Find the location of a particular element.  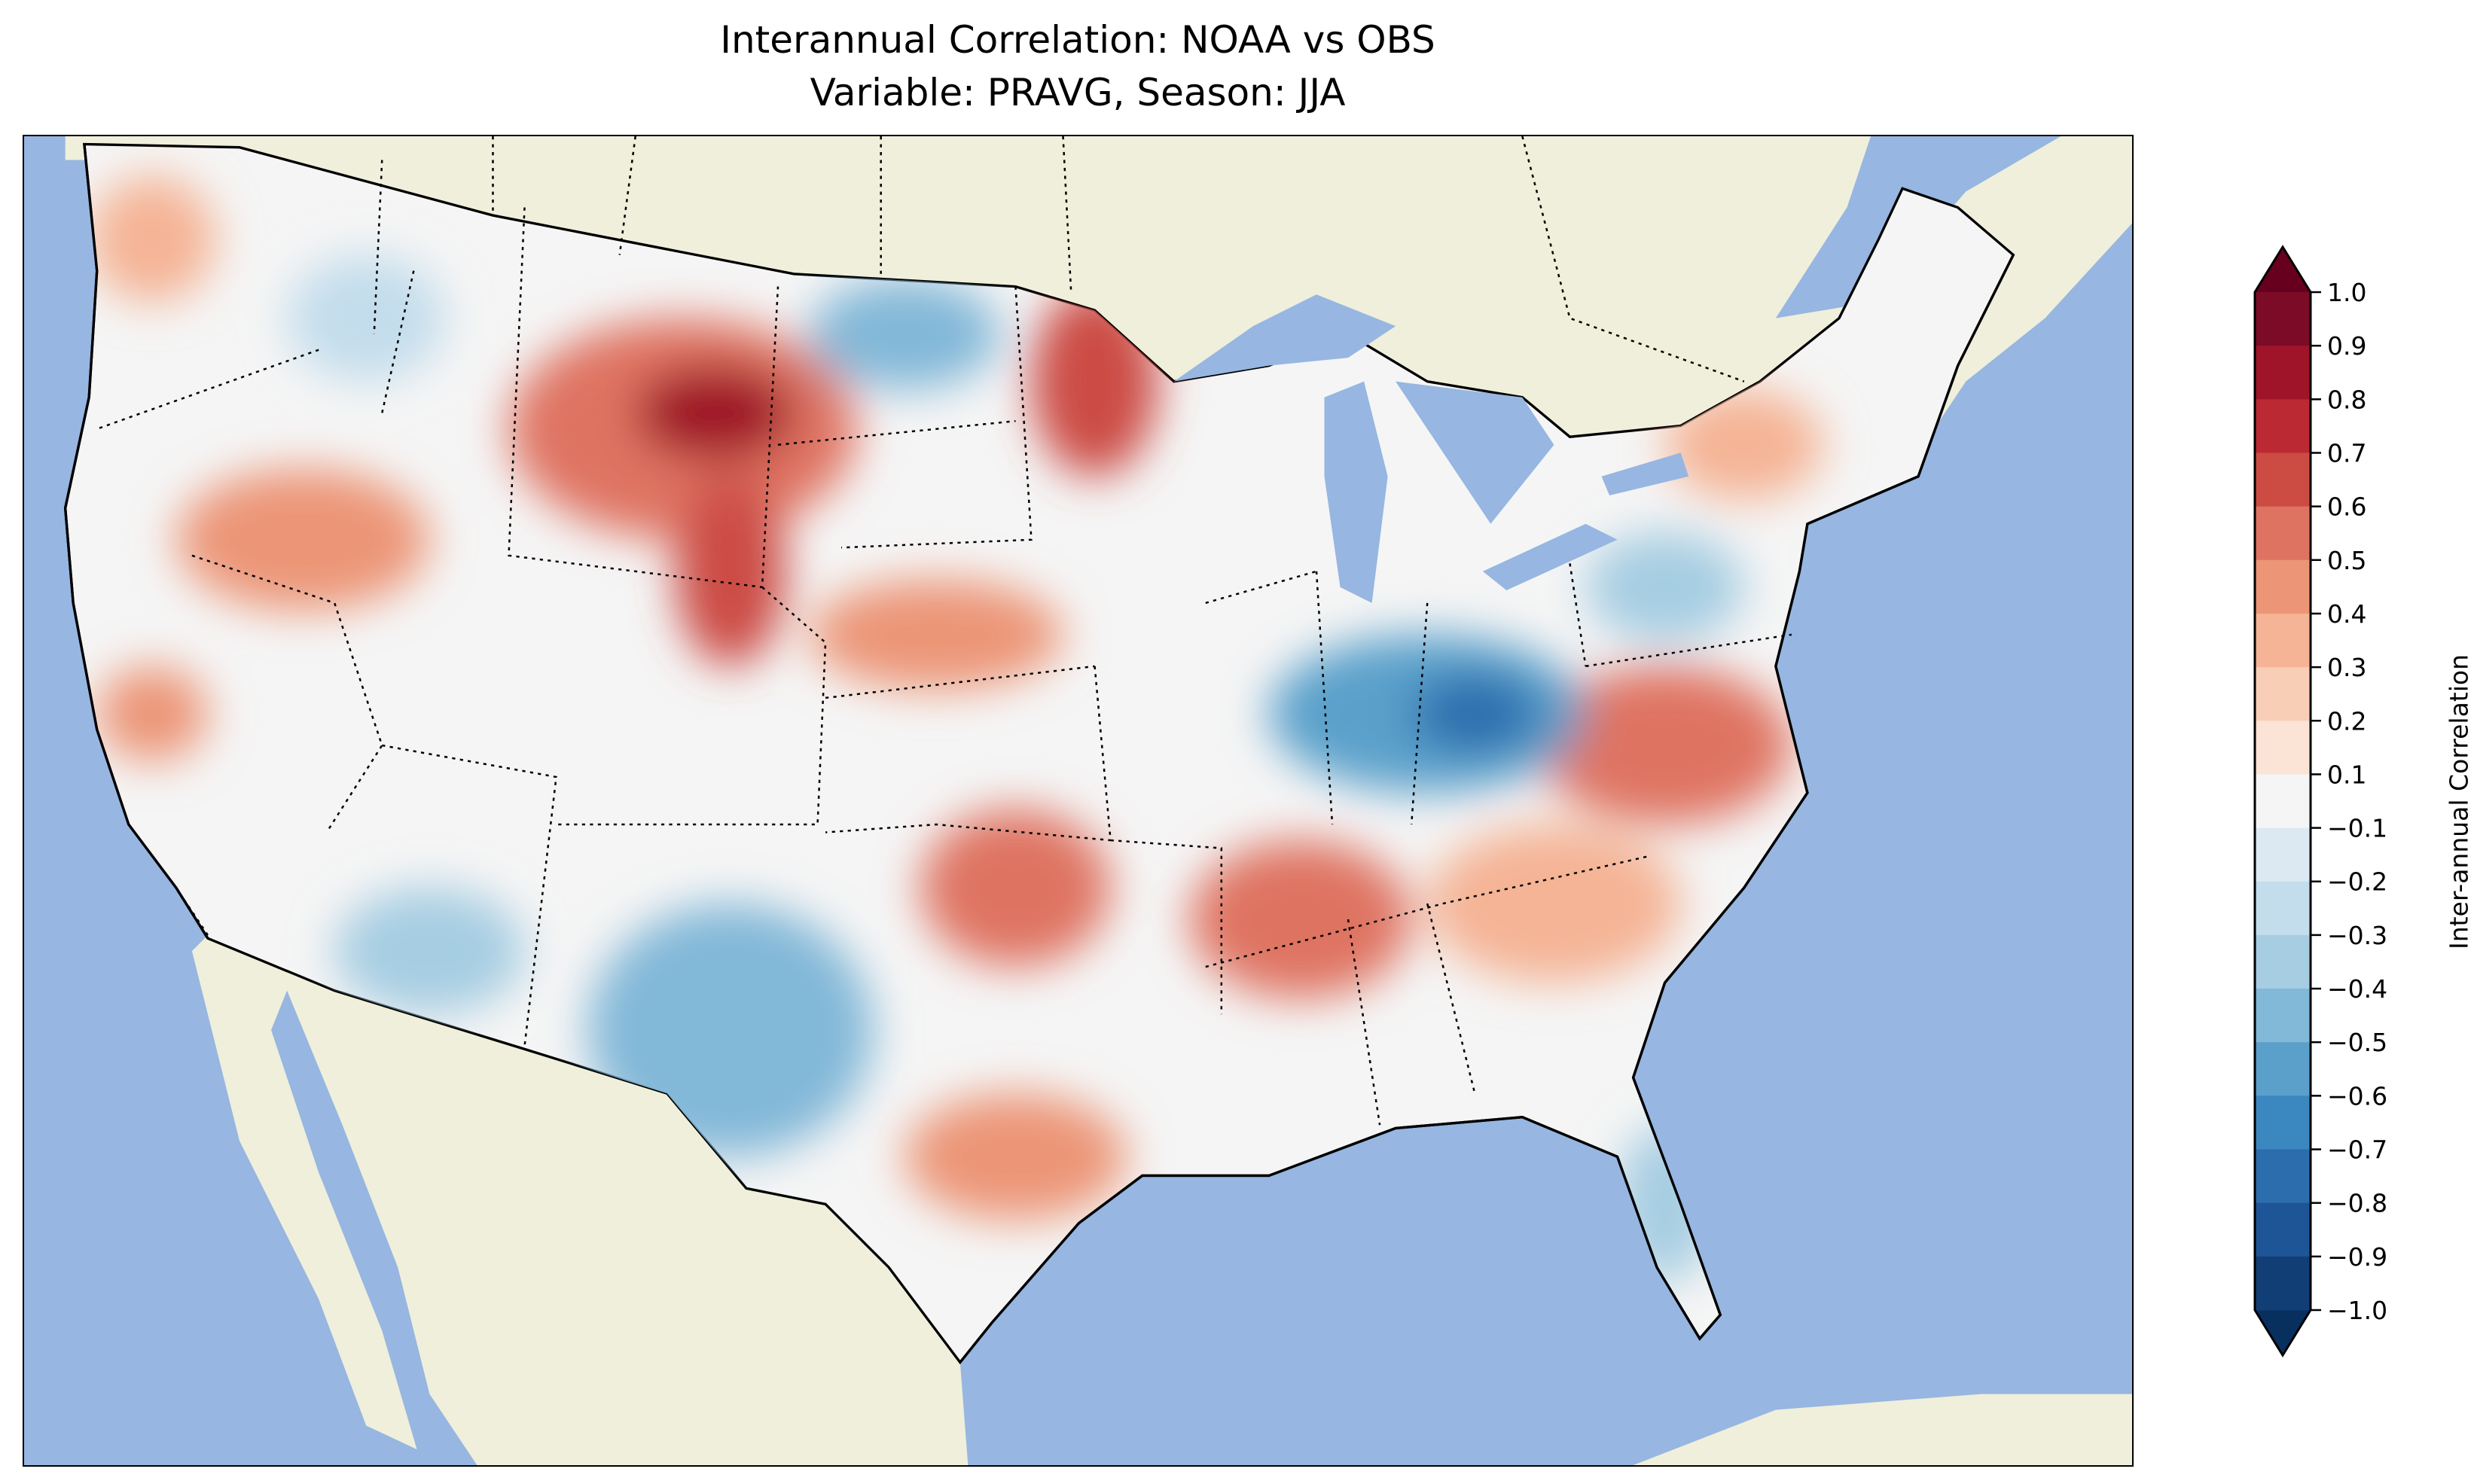

contour-positive-nevada is located at coordinates (302, 539).